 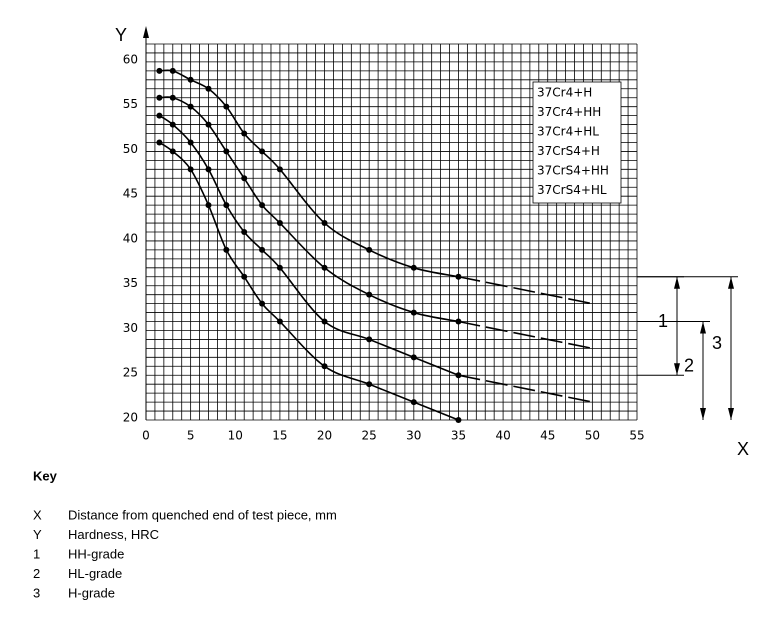 What do you see at coordinates (279, 436) in the screenshot?
I see `x-tick-label: 15` at bounding box center [279, 436].